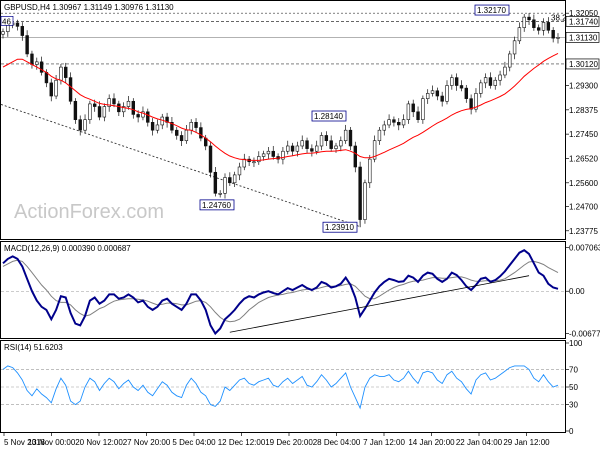  Describe the element at coordinates (584, 247) in the screenshot. I see `macd-tick-label: 0.007063` at that location.